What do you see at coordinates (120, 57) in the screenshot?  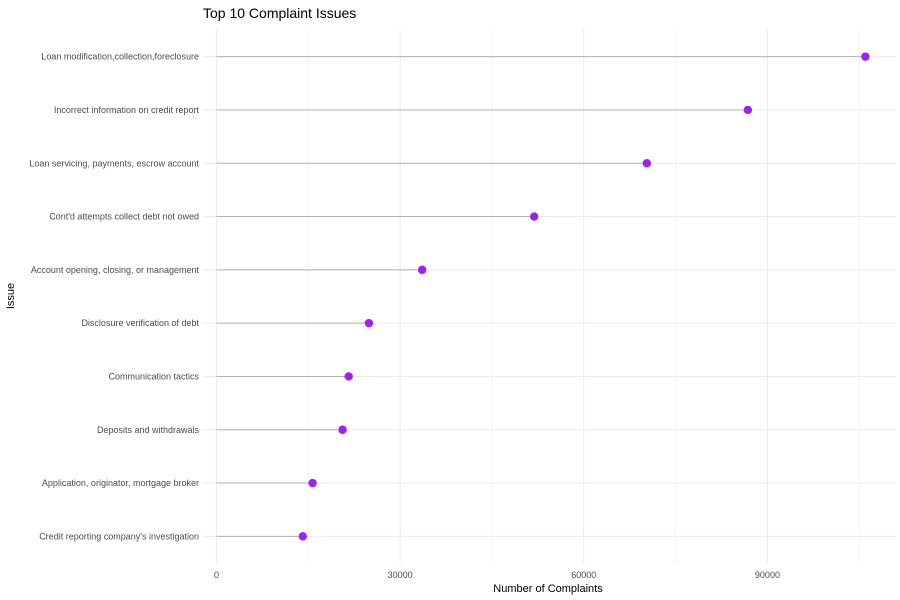 I see `y-tick-label: Loan modification,collection,foreclosure` at bounding box center [120, 57].